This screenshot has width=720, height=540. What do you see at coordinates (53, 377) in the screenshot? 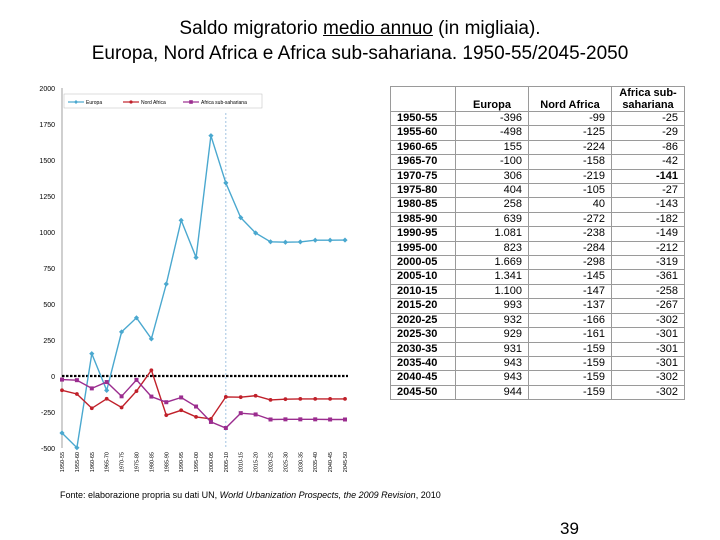
I see `y-tick-label: 0` at bounding box center [53, 377].